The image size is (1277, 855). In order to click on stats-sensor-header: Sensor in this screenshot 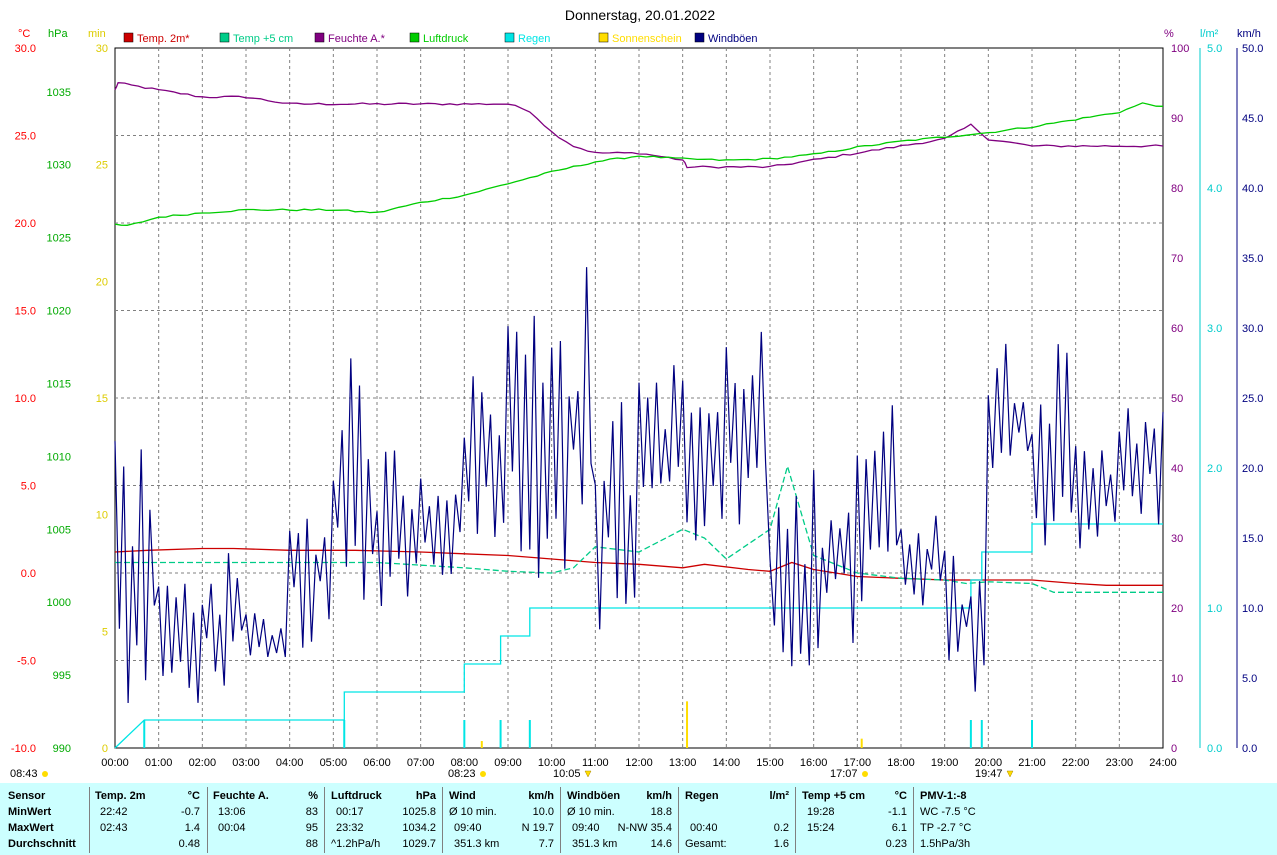, I will do `click(27, 796)`.